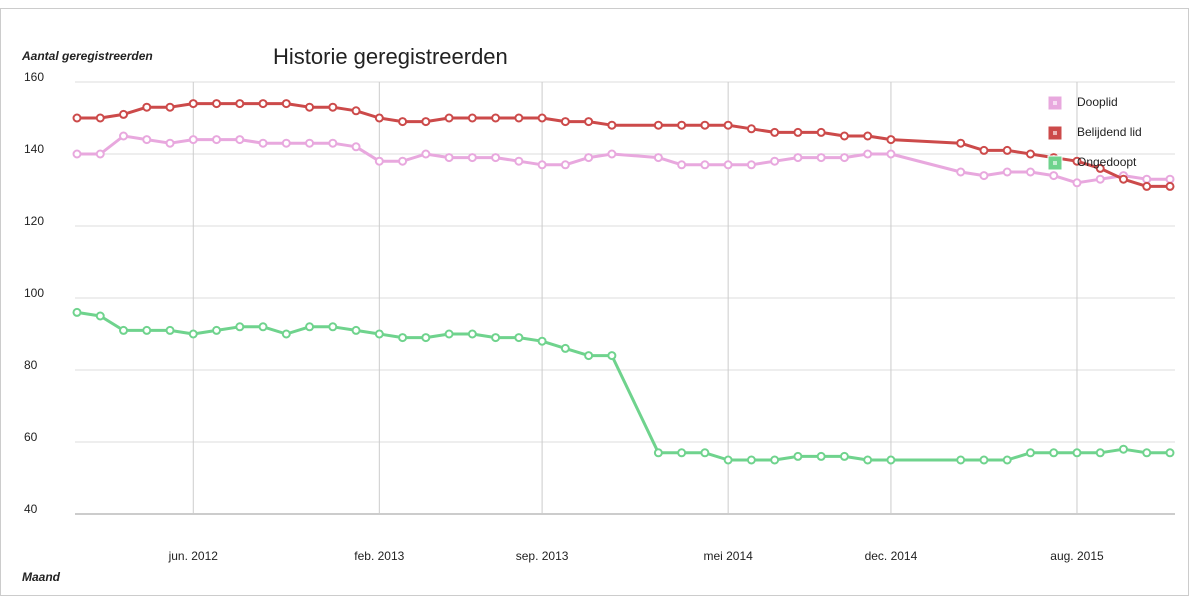  Describe the element at coordinates (891, 556) in the screenshot. I see `x-tick-label: dec. 2014` at that location.